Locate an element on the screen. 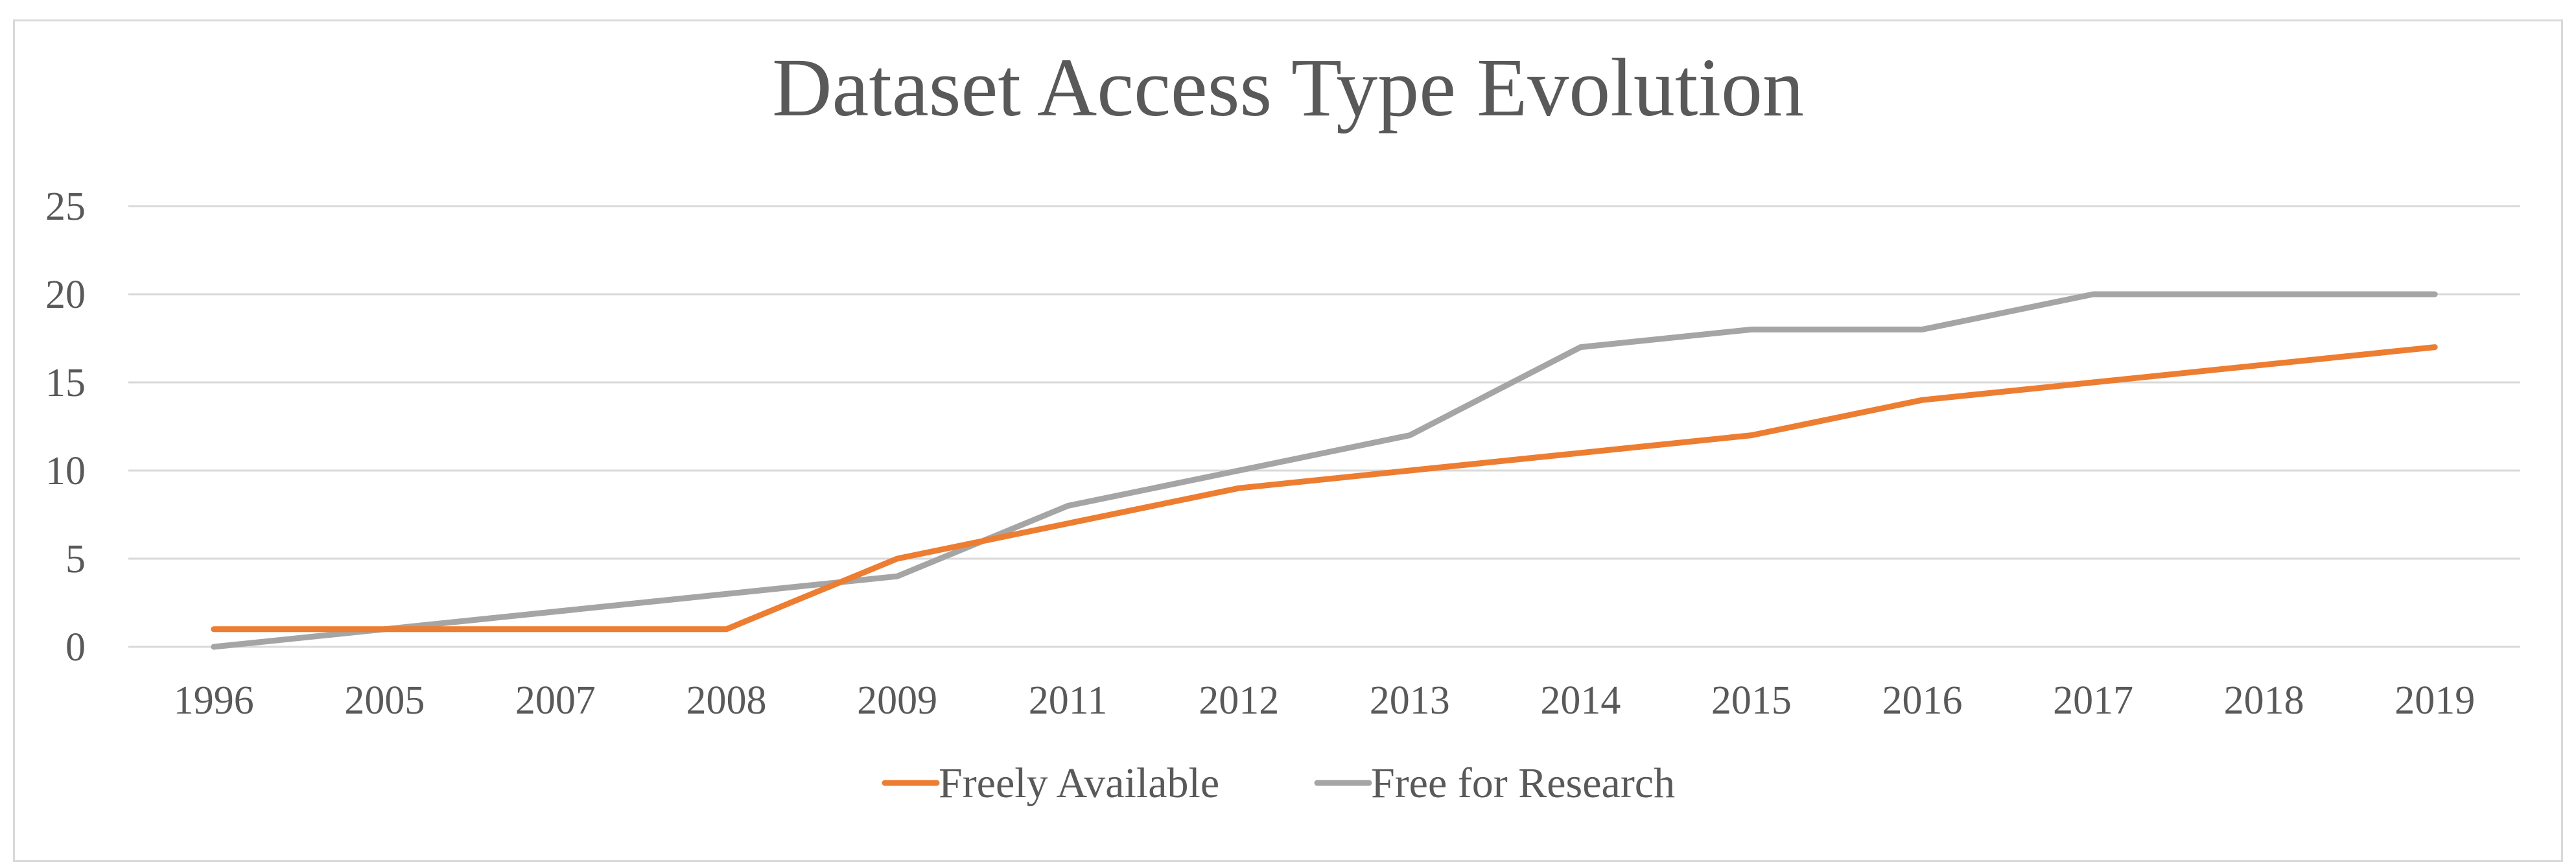 This screenshot has width=2576, height=862. x-tick-label: 2019 is located at coordinates (2435, 701).